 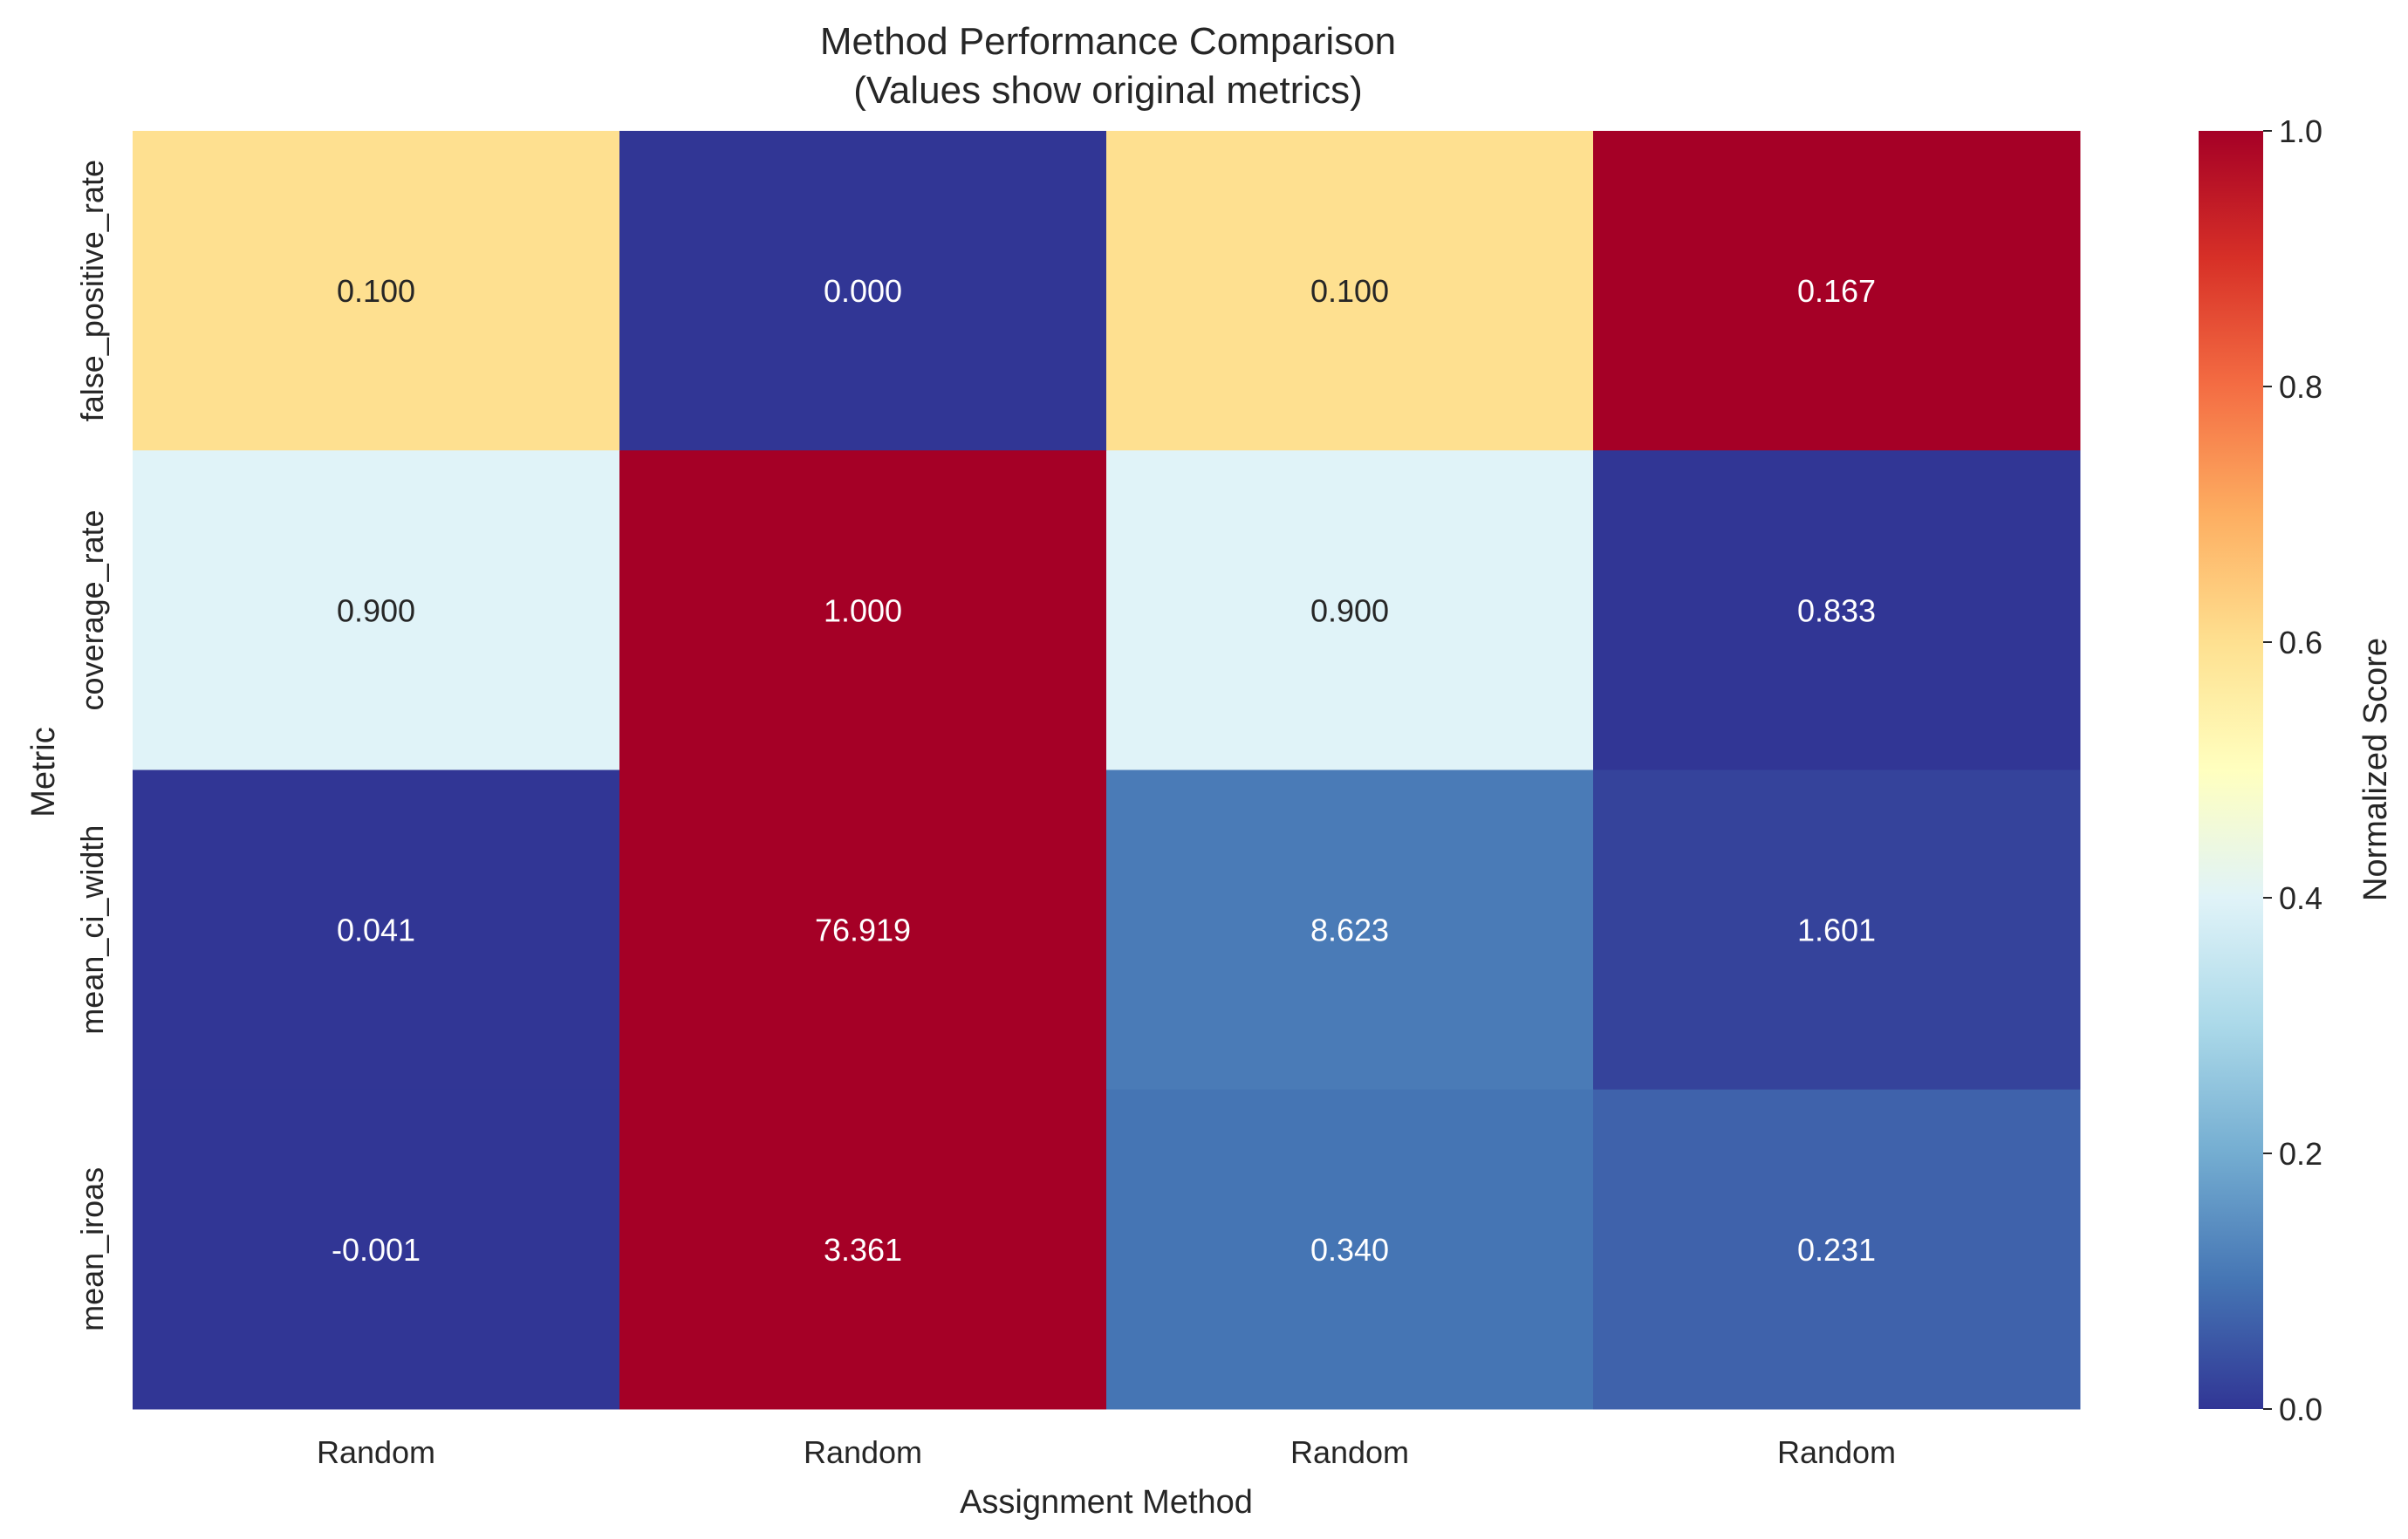 I want to click on colorbar-tick-label: 0.4, so click(x=2300, y=898).